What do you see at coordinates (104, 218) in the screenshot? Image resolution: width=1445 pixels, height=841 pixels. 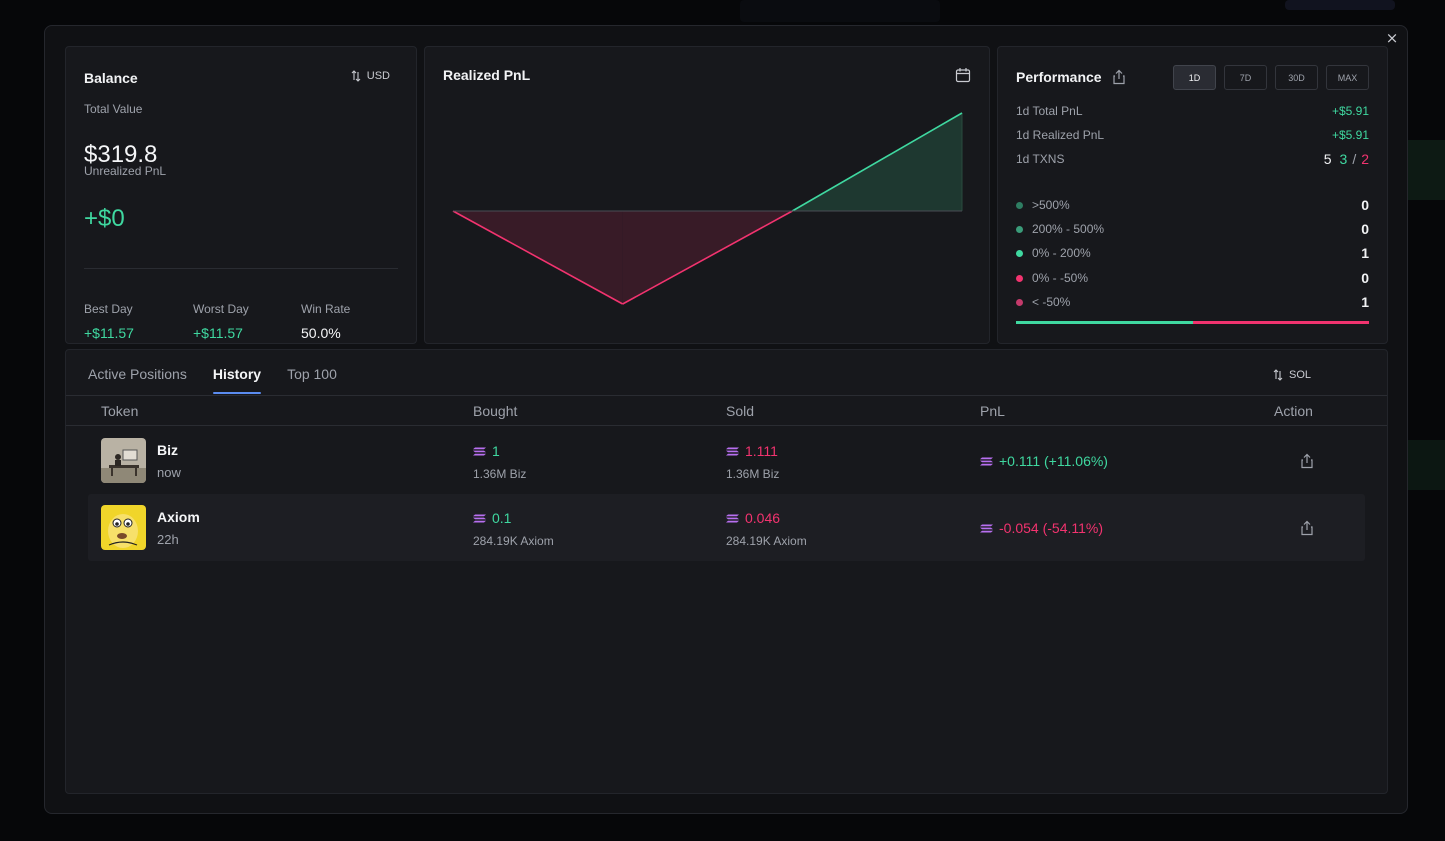 I see `unrealized-pnl-value: +$0` at bounding box center [104, 218].